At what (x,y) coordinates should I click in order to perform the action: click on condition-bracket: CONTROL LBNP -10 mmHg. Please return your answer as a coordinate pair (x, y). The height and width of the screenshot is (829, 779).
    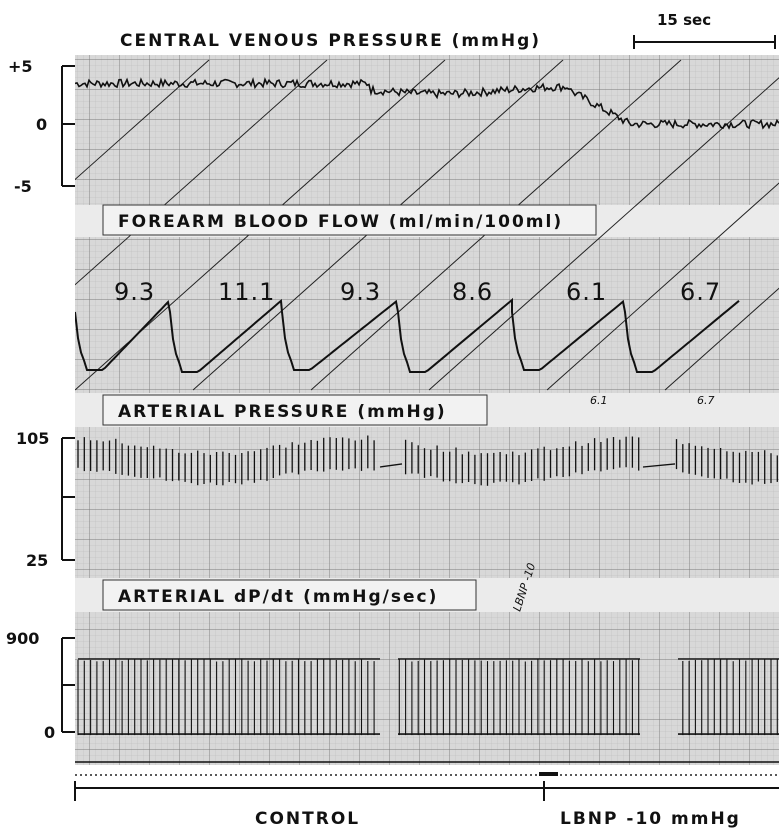
    Looking at the image, I should click on (426, 805).